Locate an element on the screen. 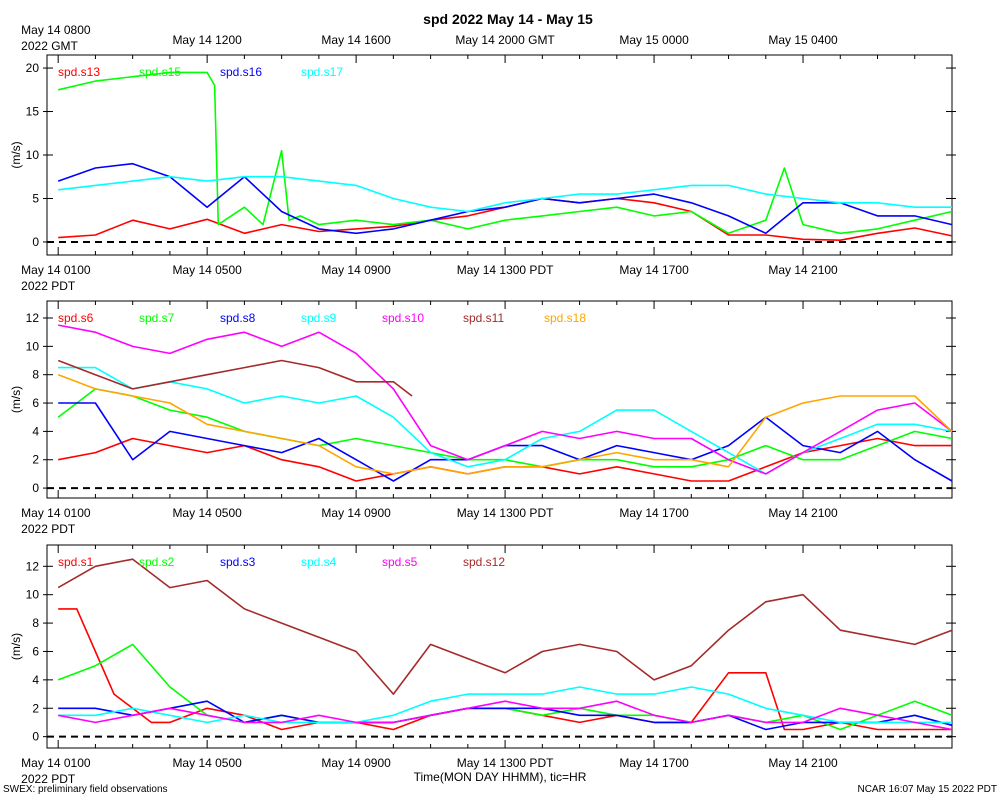 This screenshot has width=1000, height=800. series-line-spd-s5 is located at coordinates (505, 715).